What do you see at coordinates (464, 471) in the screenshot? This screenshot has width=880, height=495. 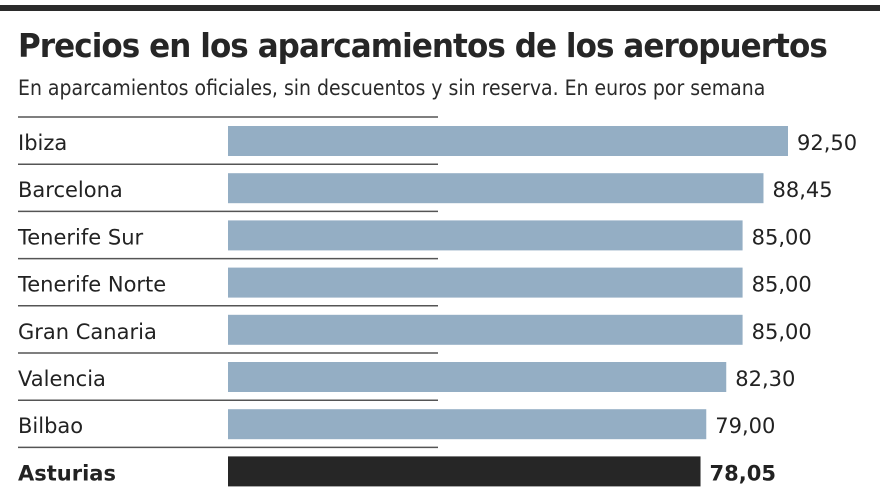 I see `bar-asturias` at bounding box center [464, 471].